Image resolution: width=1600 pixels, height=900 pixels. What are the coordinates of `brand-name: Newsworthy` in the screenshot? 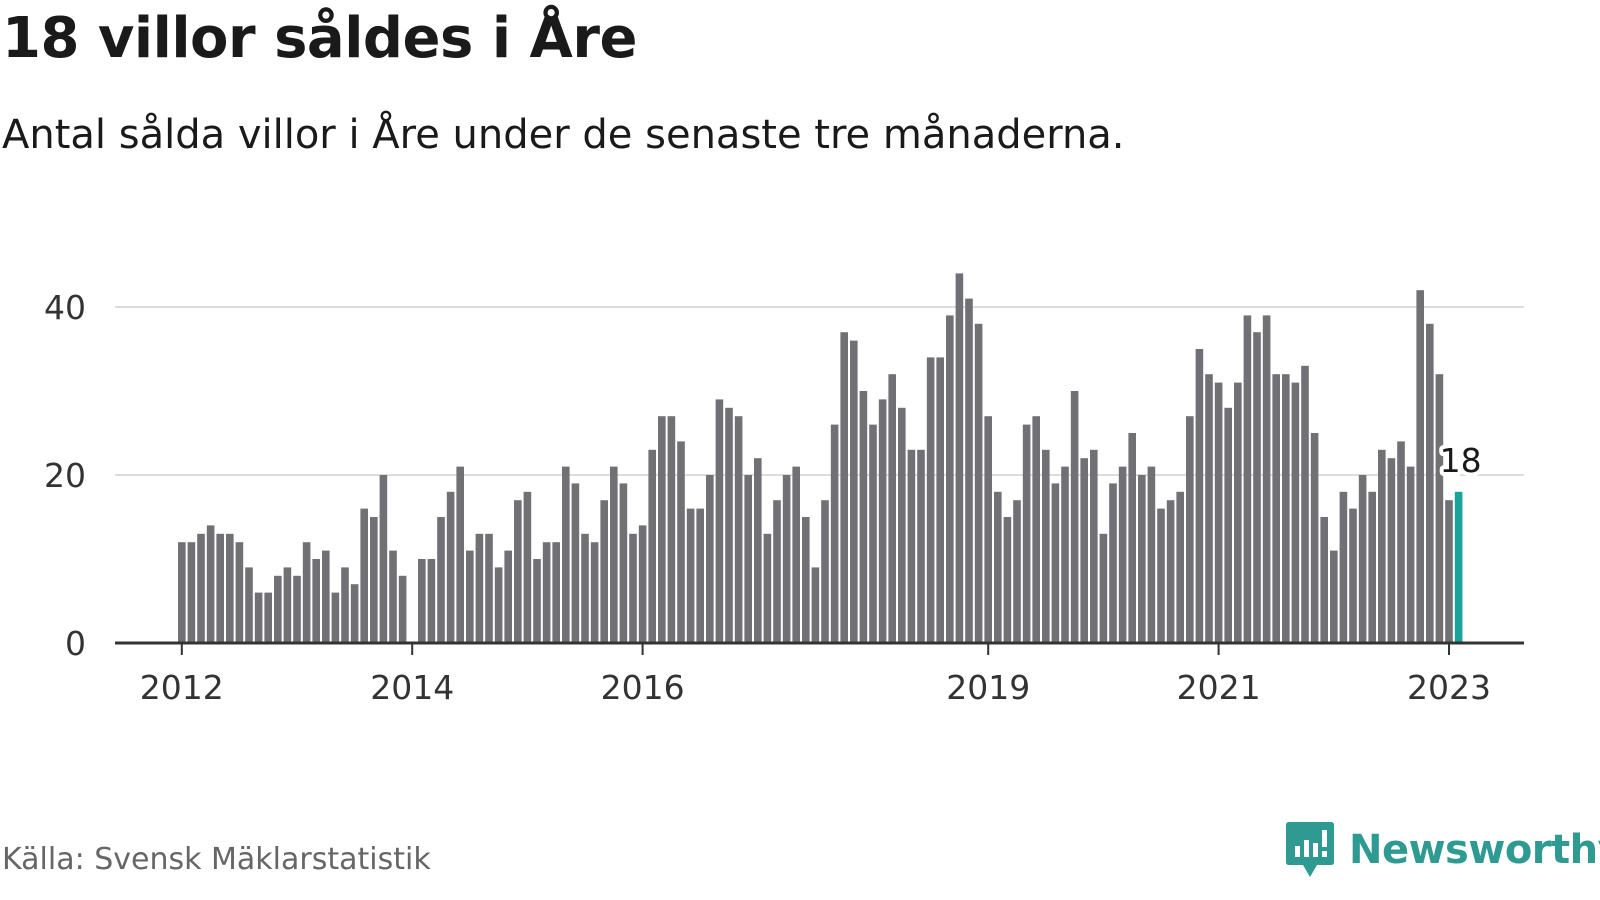 It's located at (1474, 850).